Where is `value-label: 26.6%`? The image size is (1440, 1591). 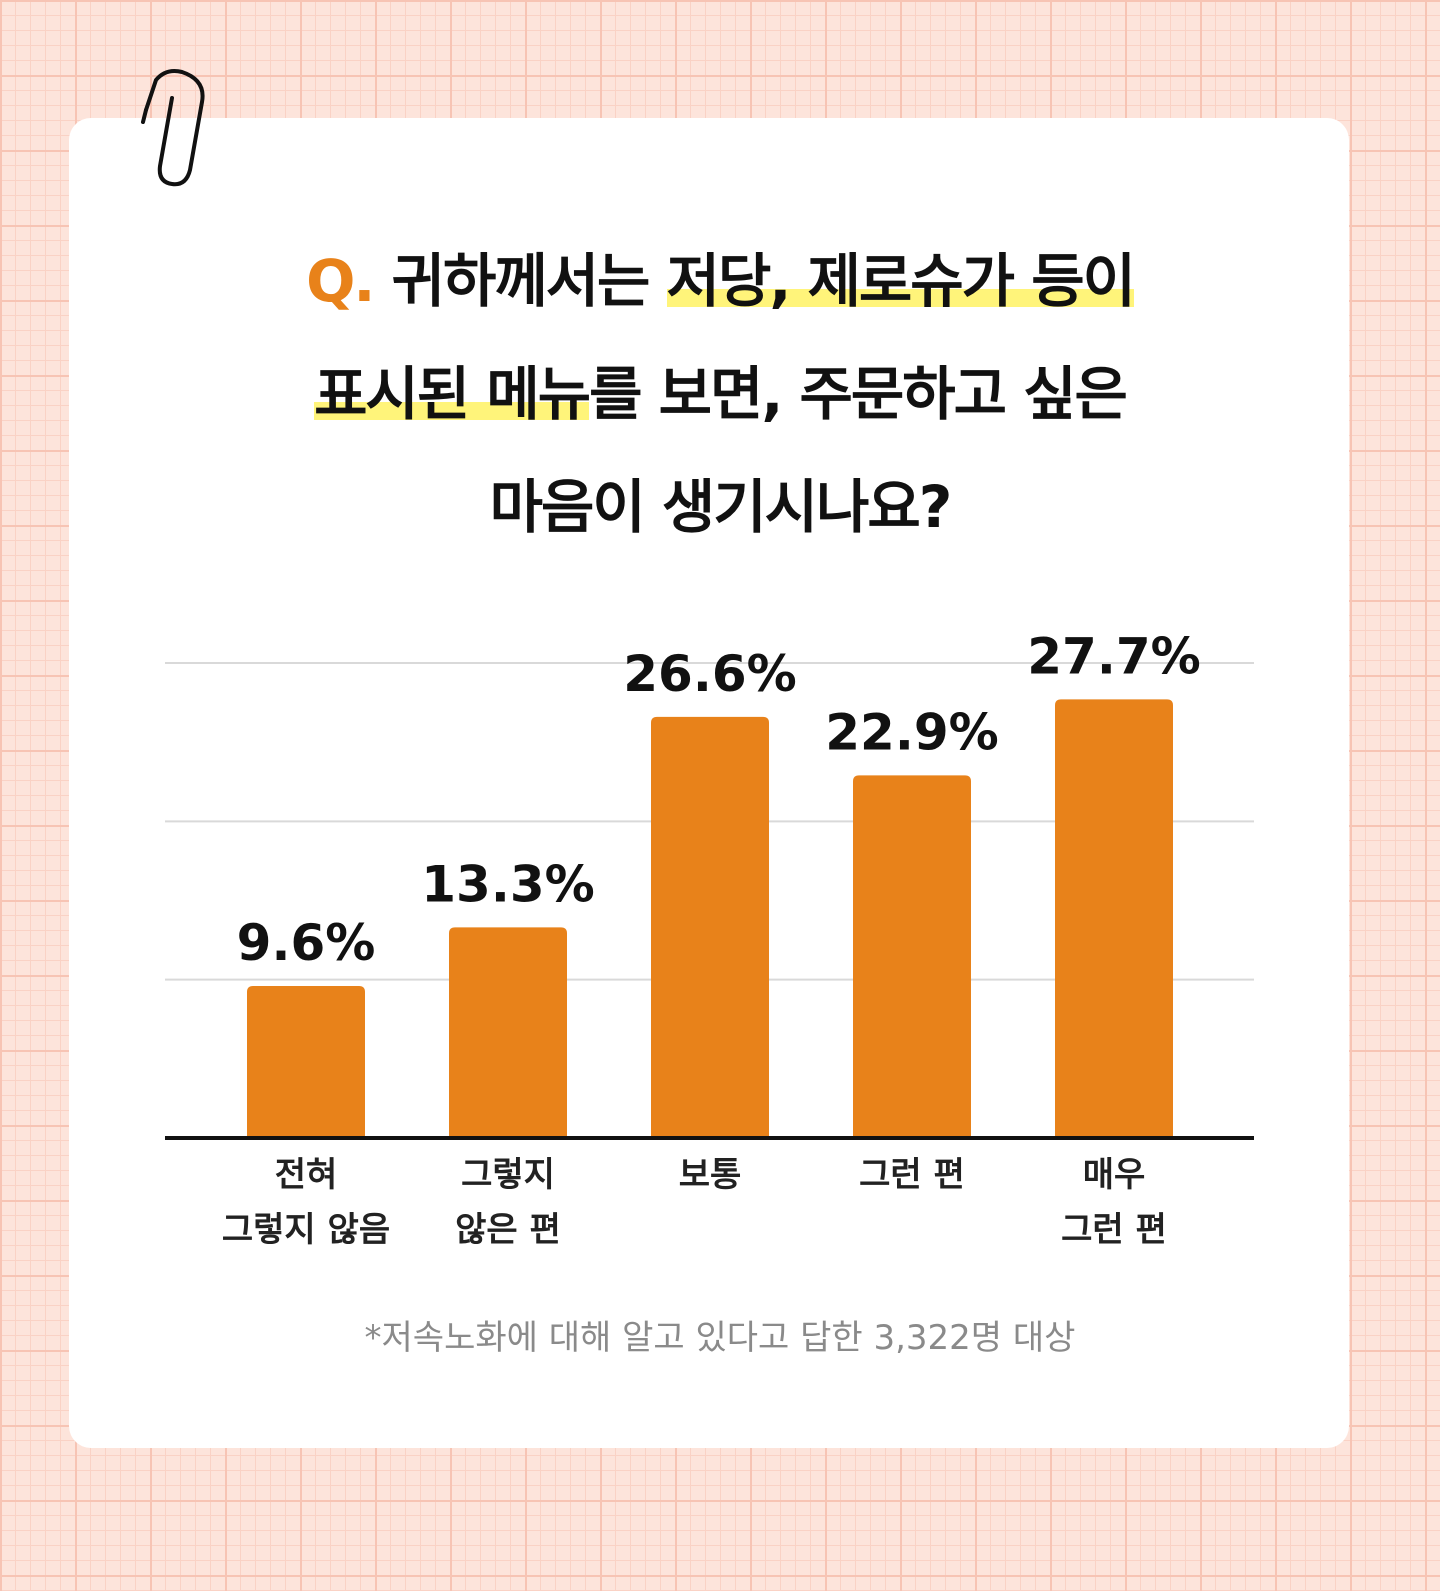 value-label: 26.6% is located at coordinates (709, 674).